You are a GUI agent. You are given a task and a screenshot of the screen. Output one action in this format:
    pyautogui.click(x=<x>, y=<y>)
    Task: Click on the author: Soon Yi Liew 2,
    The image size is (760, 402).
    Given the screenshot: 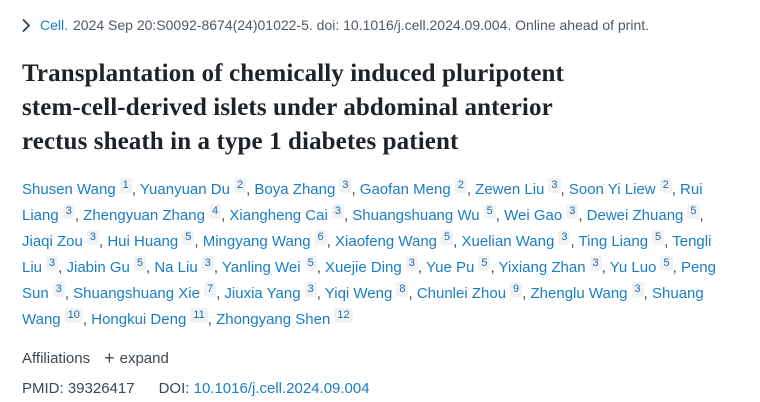 What is the action you would take?
    pyautogui.click(x=624, y=188)
    